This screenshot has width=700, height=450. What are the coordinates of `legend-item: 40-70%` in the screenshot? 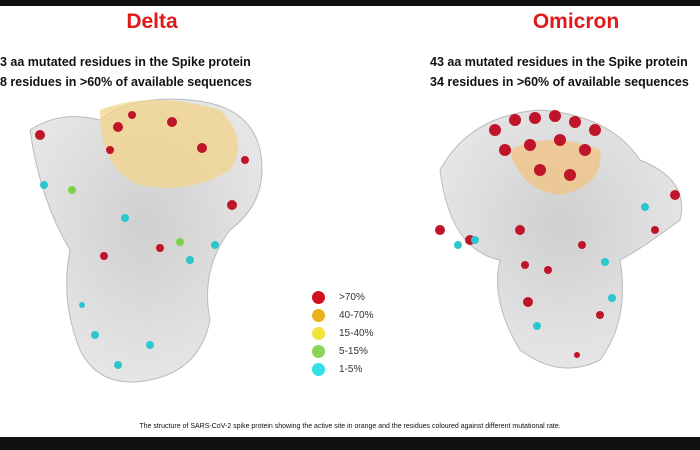 It's located at (342, 315).